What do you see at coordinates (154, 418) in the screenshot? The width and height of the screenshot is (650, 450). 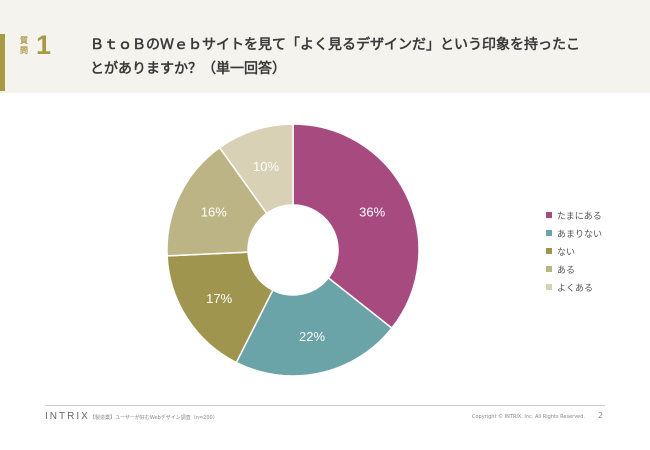 I see `survey-source: 【製造業】ユーザーが好むWebデザイン調査（n=200）` at bounding box center [154, 418].